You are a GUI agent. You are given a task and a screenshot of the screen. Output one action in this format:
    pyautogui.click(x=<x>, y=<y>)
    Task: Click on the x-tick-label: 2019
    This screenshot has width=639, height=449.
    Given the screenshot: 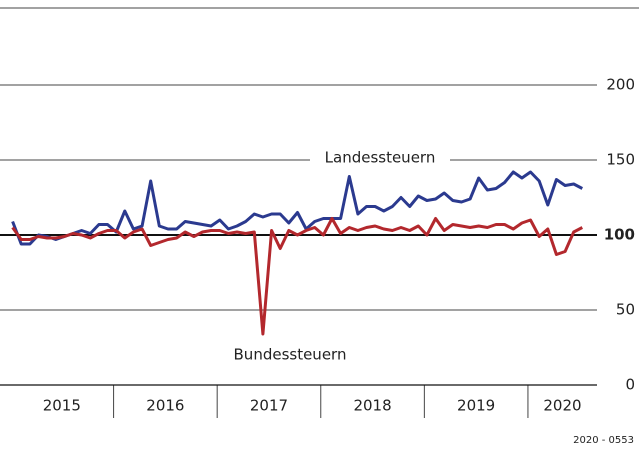 What is the action you would take?
    pyautogui.click(x=476, y=406)
    